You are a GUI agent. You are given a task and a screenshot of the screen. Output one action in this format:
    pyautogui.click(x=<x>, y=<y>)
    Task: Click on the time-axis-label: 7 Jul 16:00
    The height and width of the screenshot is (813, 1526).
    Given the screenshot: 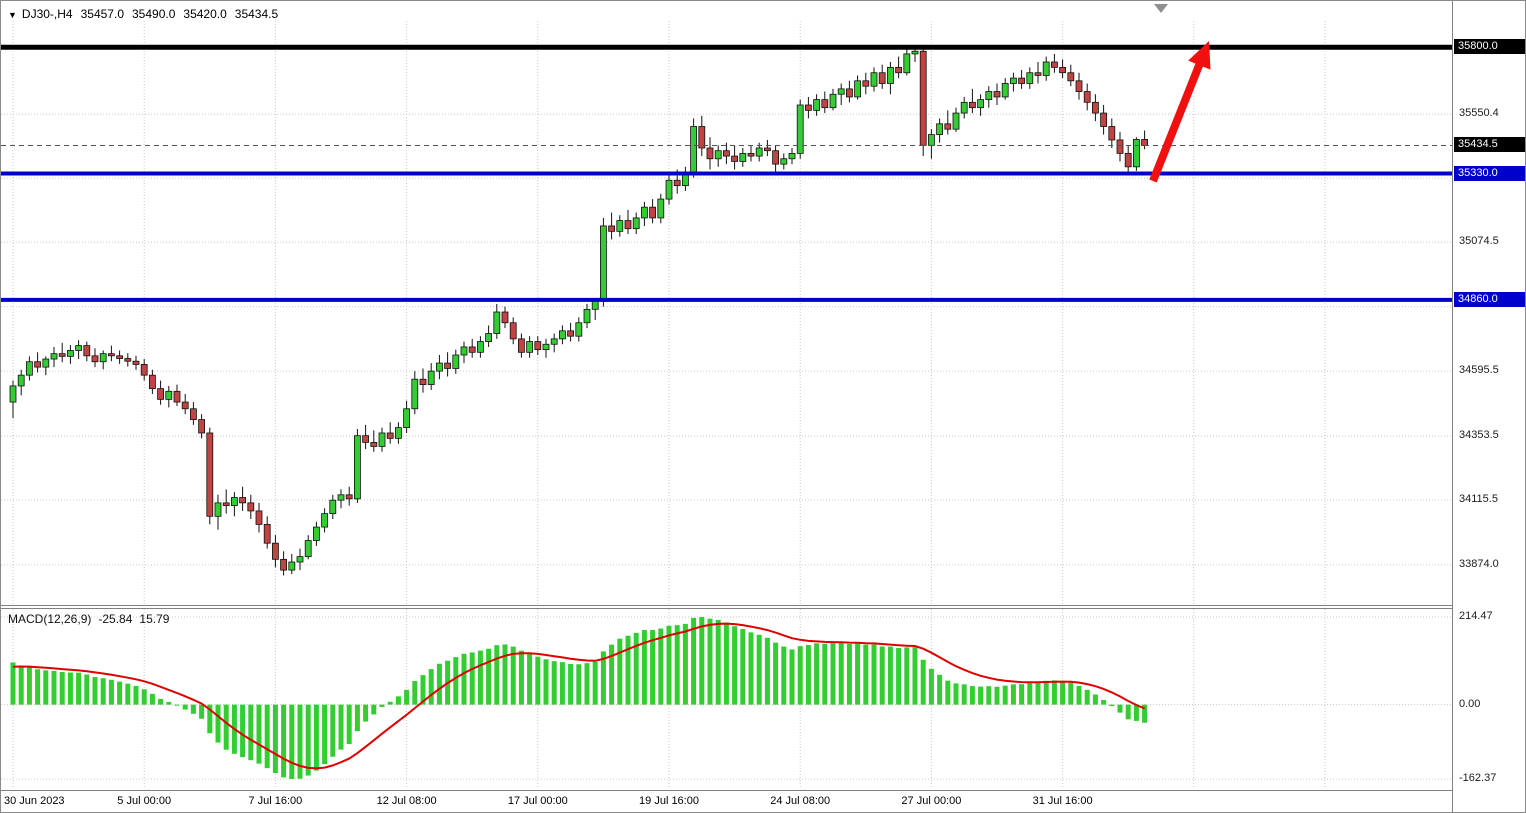 What is the action you would take?
    pyautogui.click(x=275, y=801)
    